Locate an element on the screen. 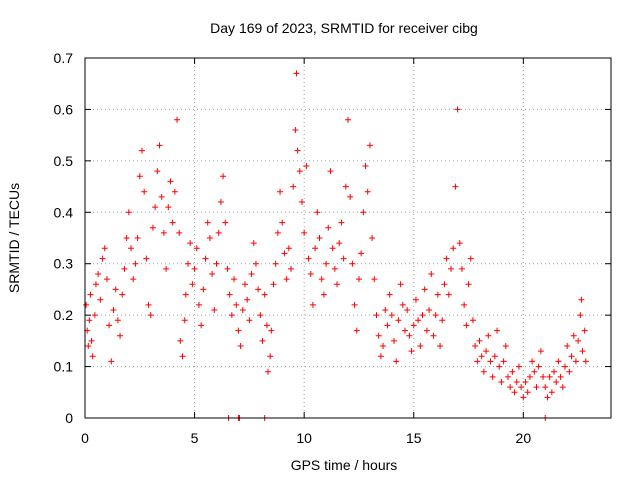  x-axis-label: GPS time / hours is located at coordinates (344, 465).